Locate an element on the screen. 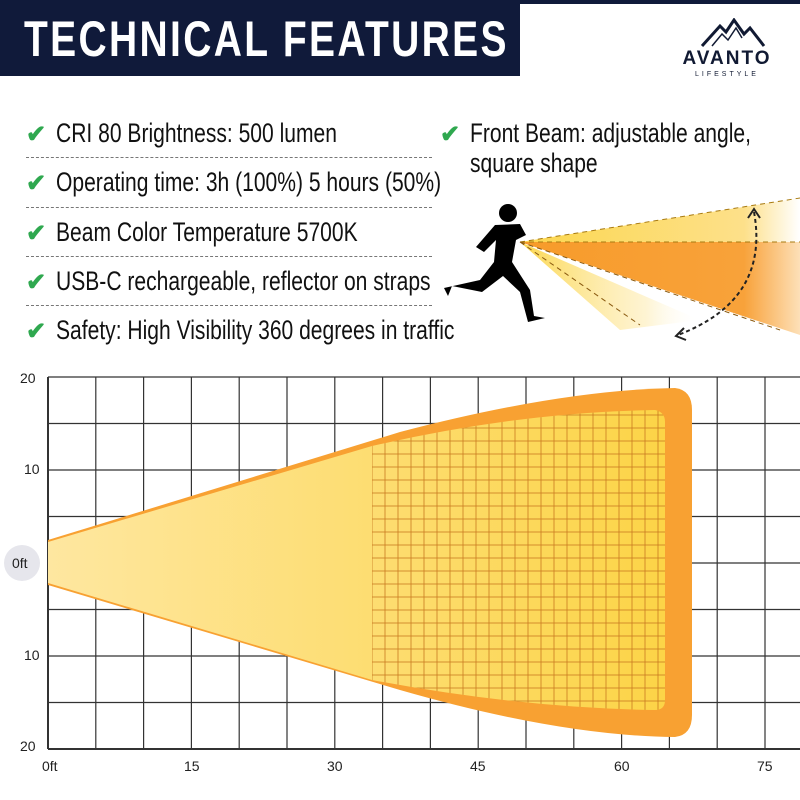  adjust-angle-arrow-icon is located at coordinates (717, 273).